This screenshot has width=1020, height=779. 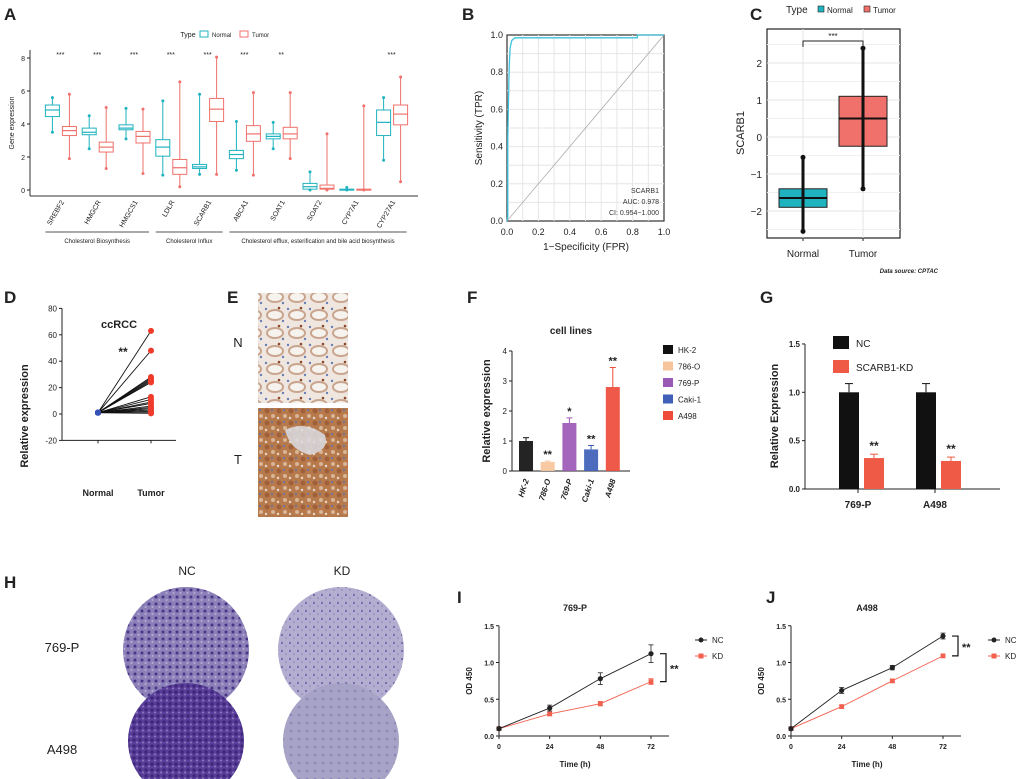 What do you see at coordinates (943, 747) in the screenshot?
I see `j-x-tick-label: 72` at bounding box center [943, 747].